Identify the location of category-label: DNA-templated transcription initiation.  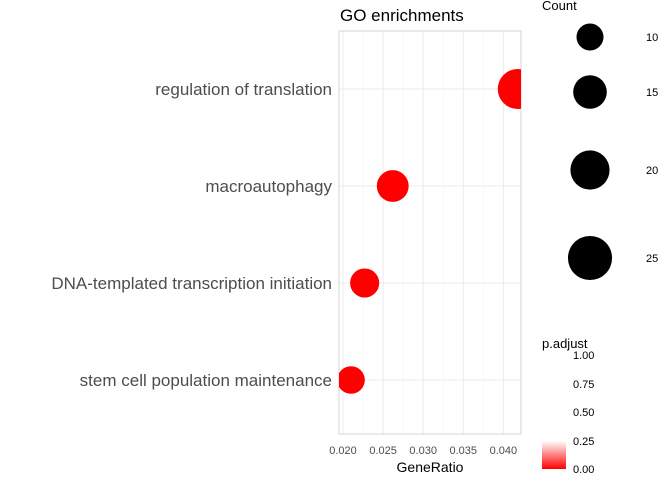
(191, 283).